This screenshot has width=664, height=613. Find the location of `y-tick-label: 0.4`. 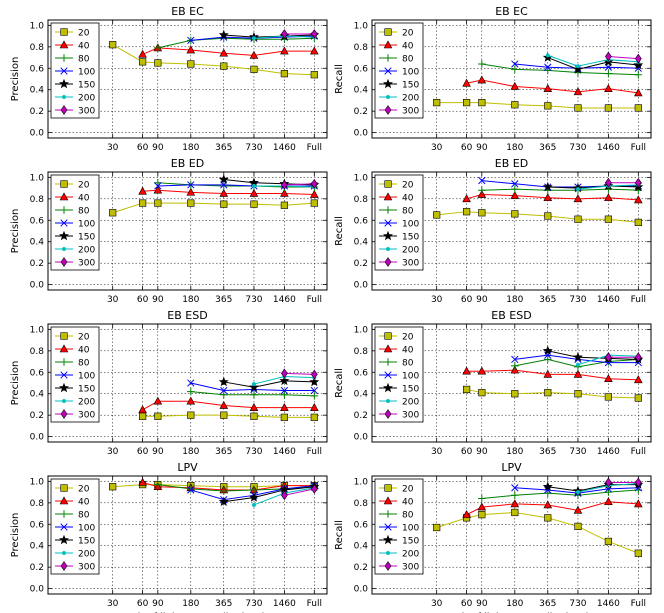

y-tick-label: 0.4 is located at coordinates (37, 547).